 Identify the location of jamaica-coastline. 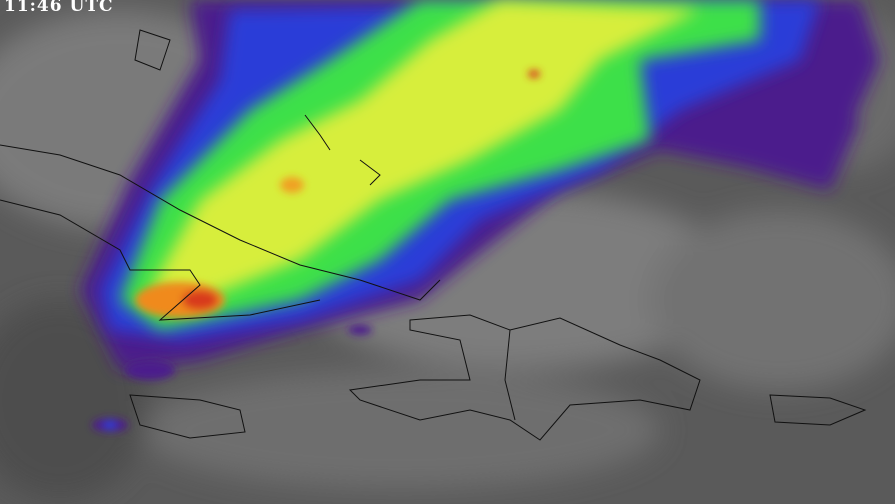
(187, 416).